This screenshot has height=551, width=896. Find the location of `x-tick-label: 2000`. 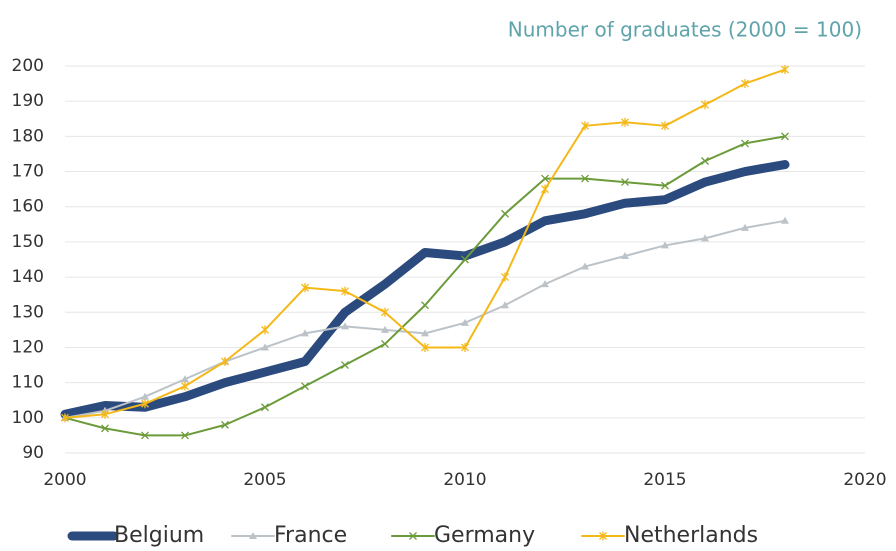

x-tick-label: 2000 is located at coordinates (64, 480).